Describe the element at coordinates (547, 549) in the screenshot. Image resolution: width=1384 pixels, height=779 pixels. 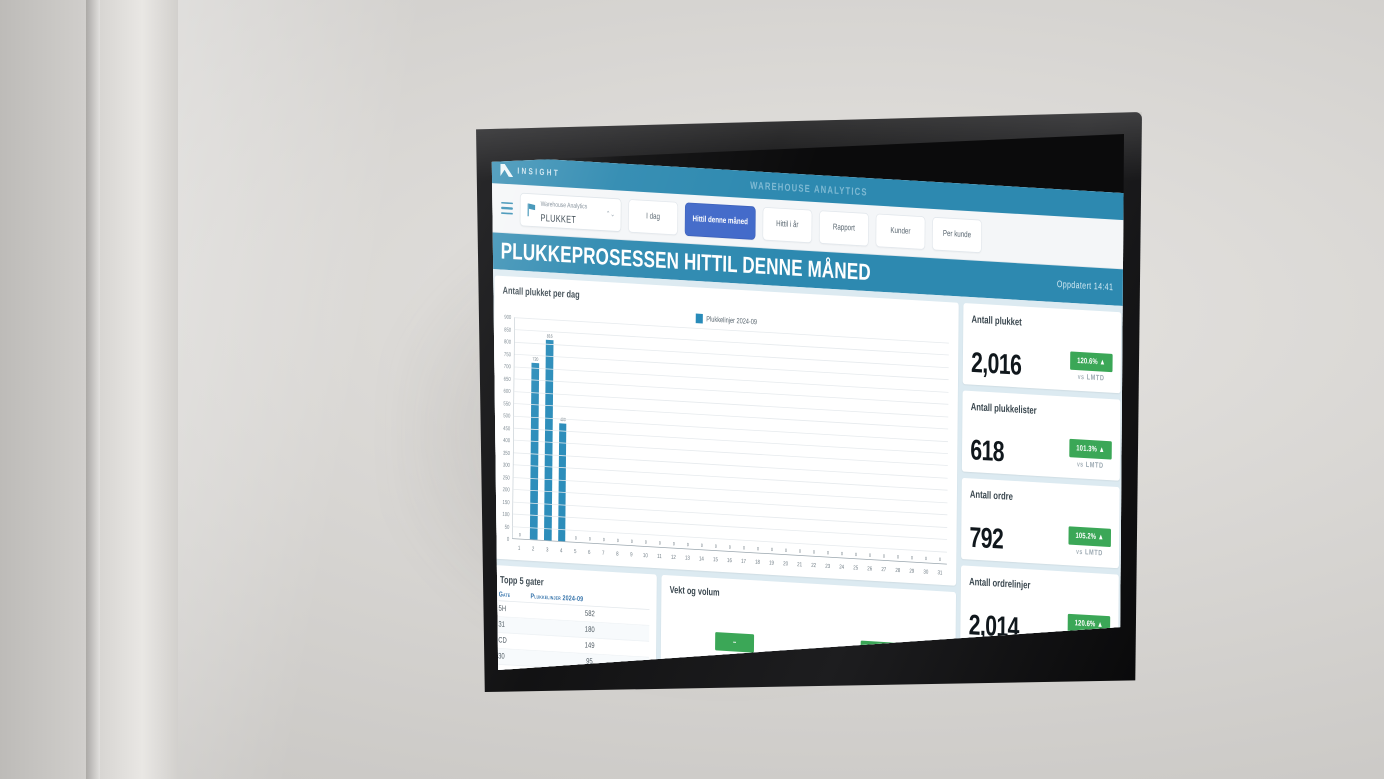
I see `x-axis-tick: 3` at that location.